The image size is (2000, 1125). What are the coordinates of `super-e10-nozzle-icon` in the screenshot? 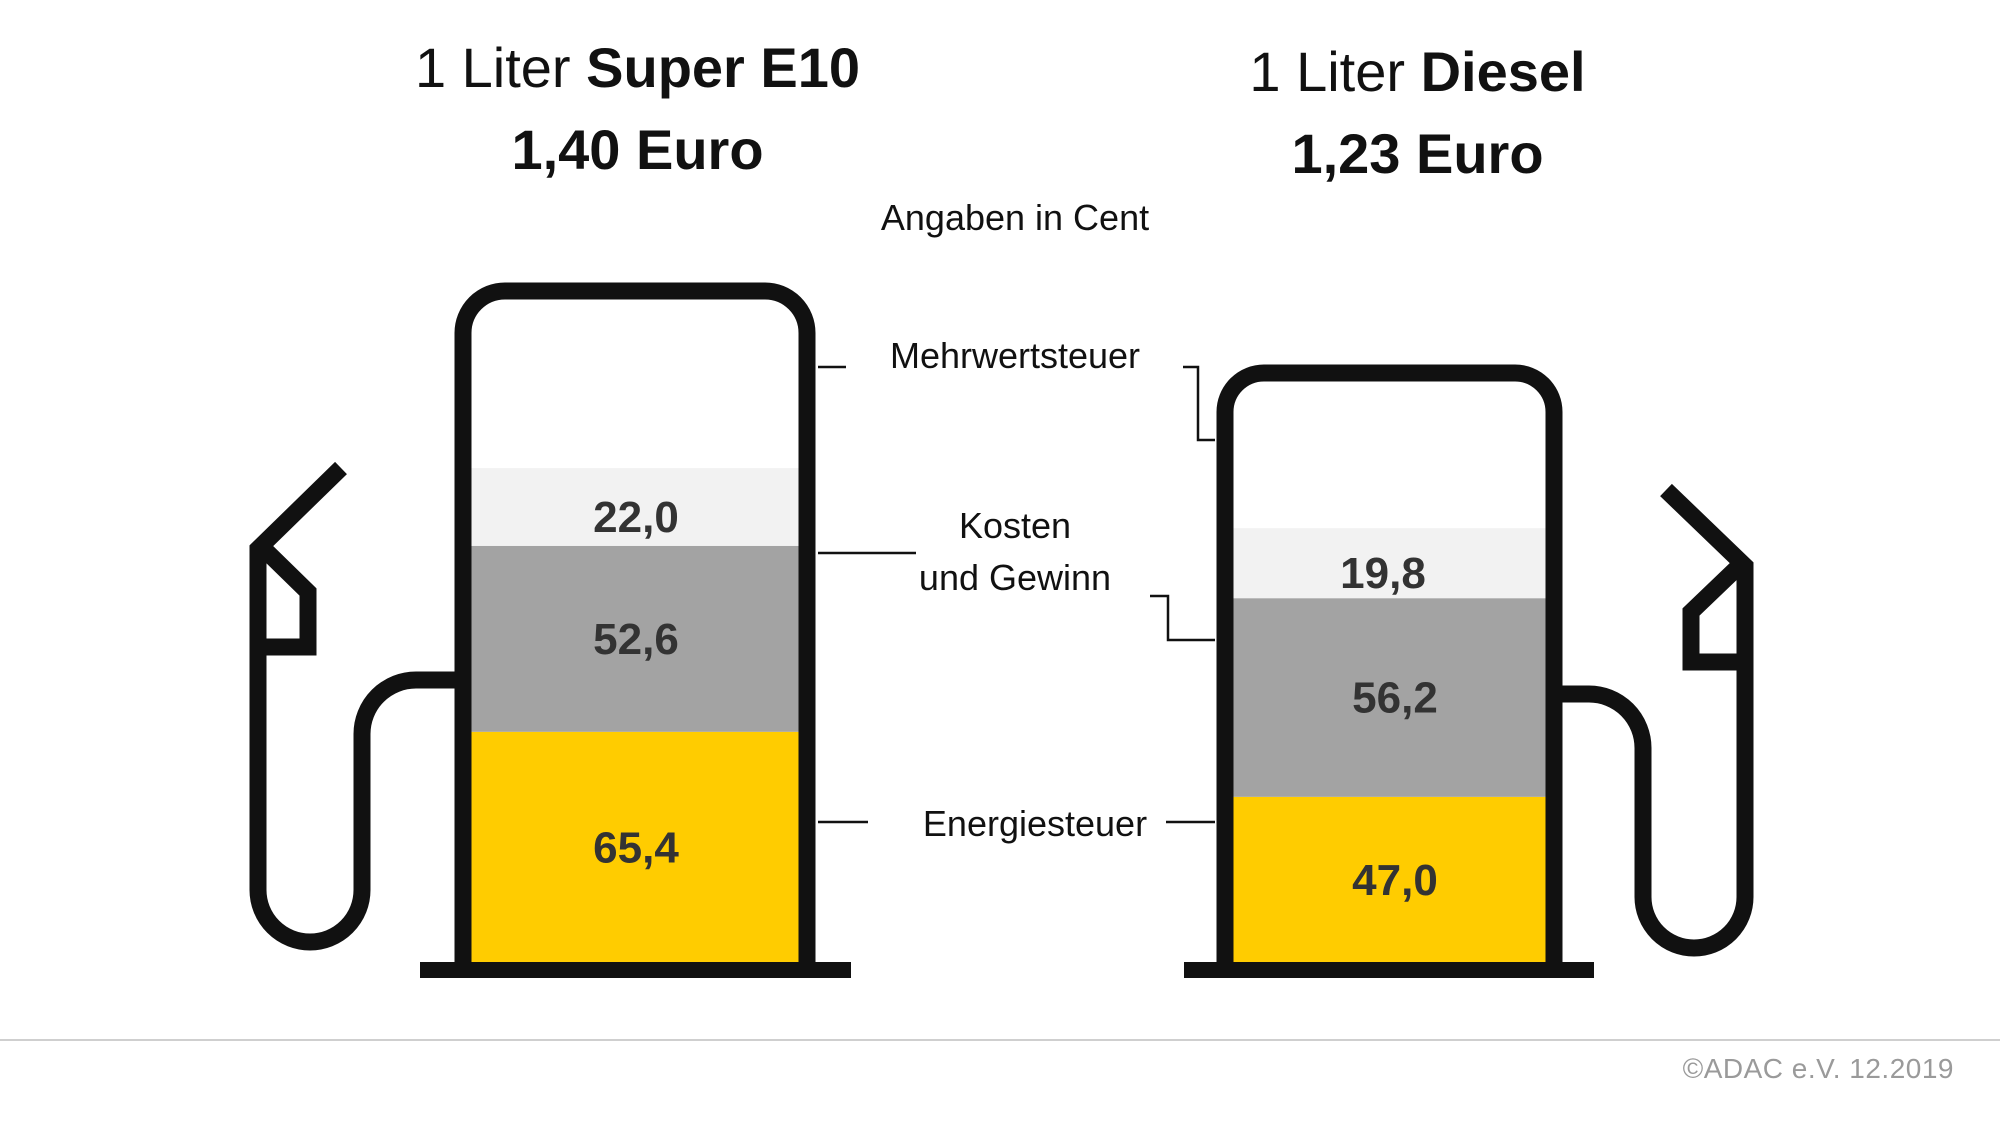 It's located at (298, 558).